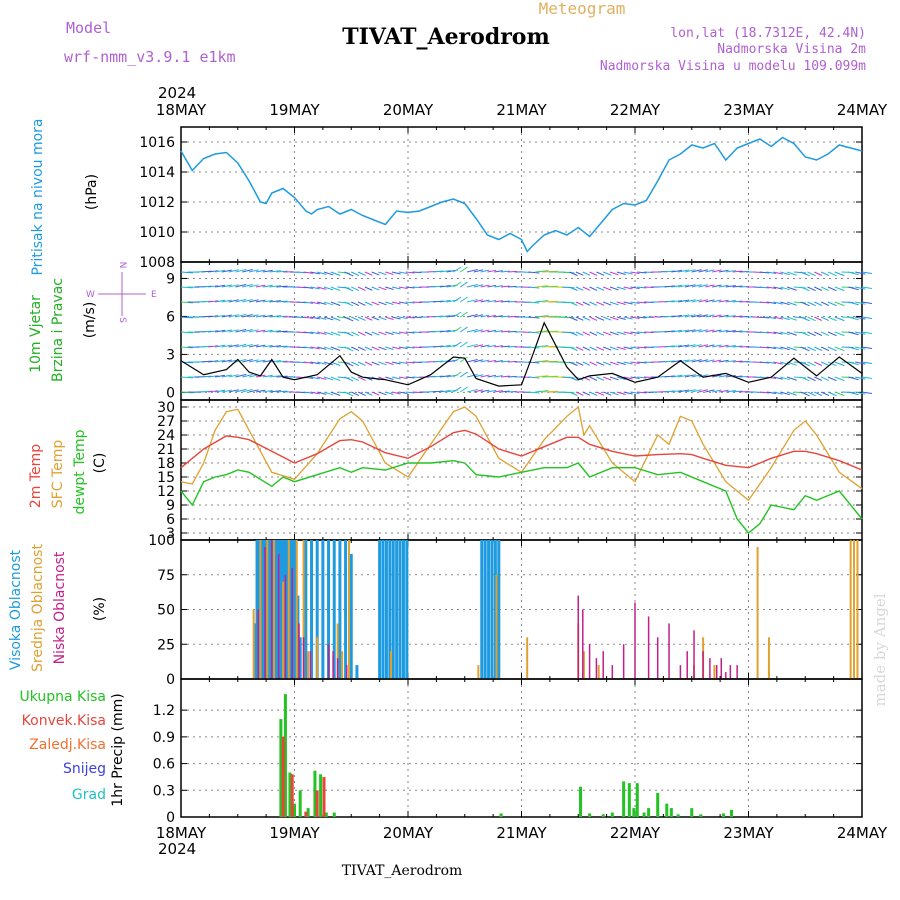  Describe the element at coordinates (170, 393) in the screenshot. I see `y-tick-label: 0` at that location.